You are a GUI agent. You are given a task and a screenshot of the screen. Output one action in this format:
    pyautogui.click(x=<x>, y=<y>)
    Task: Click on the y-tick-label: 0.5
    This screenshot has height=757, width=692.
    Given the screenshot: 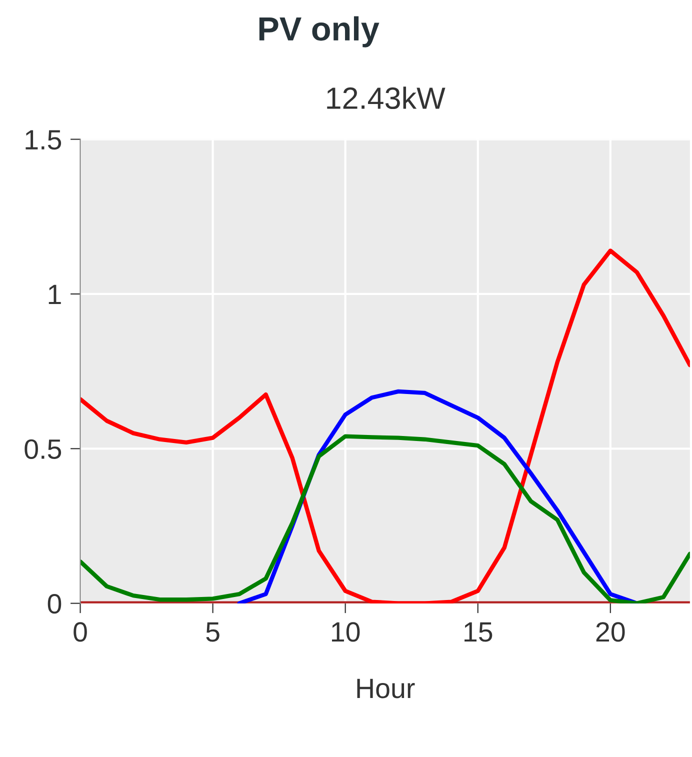 What is the action you would take?
    pyautogui.click(x=43, y=449)
    